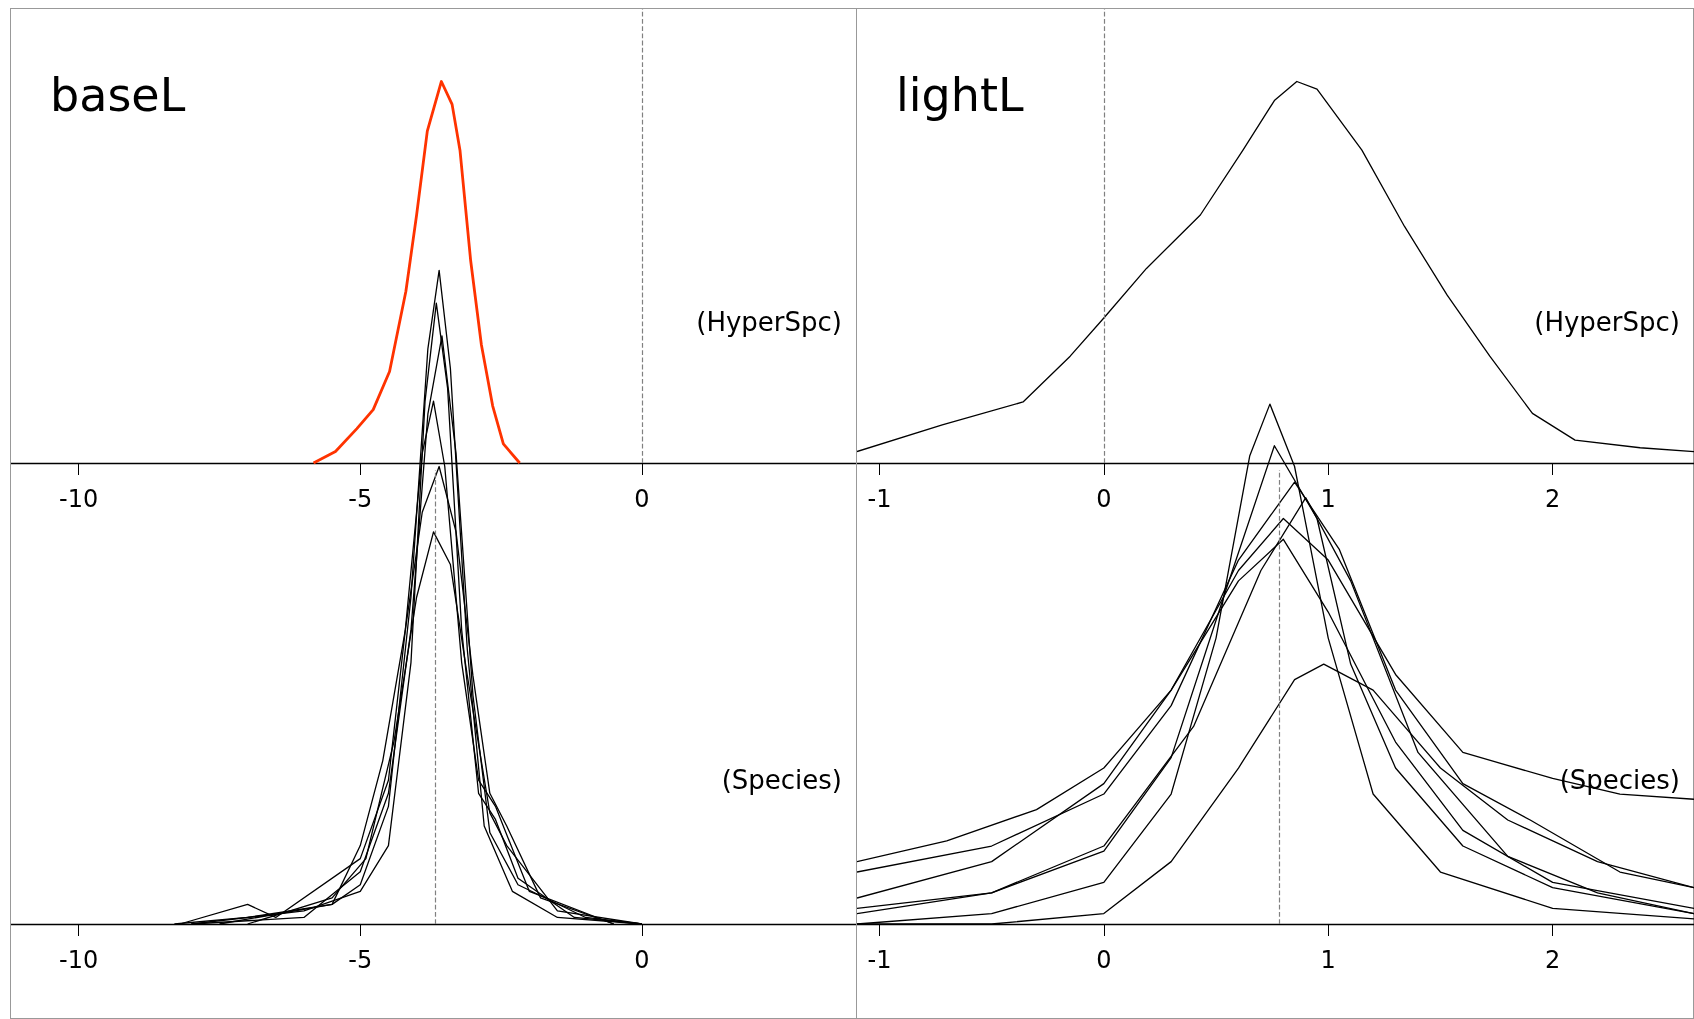 Image resolution: width=1694 pixels, height=1019 pixels. Describe the element at coordinates (118, 95) in the screenshot. I see `chart-title: baseL` at that location.